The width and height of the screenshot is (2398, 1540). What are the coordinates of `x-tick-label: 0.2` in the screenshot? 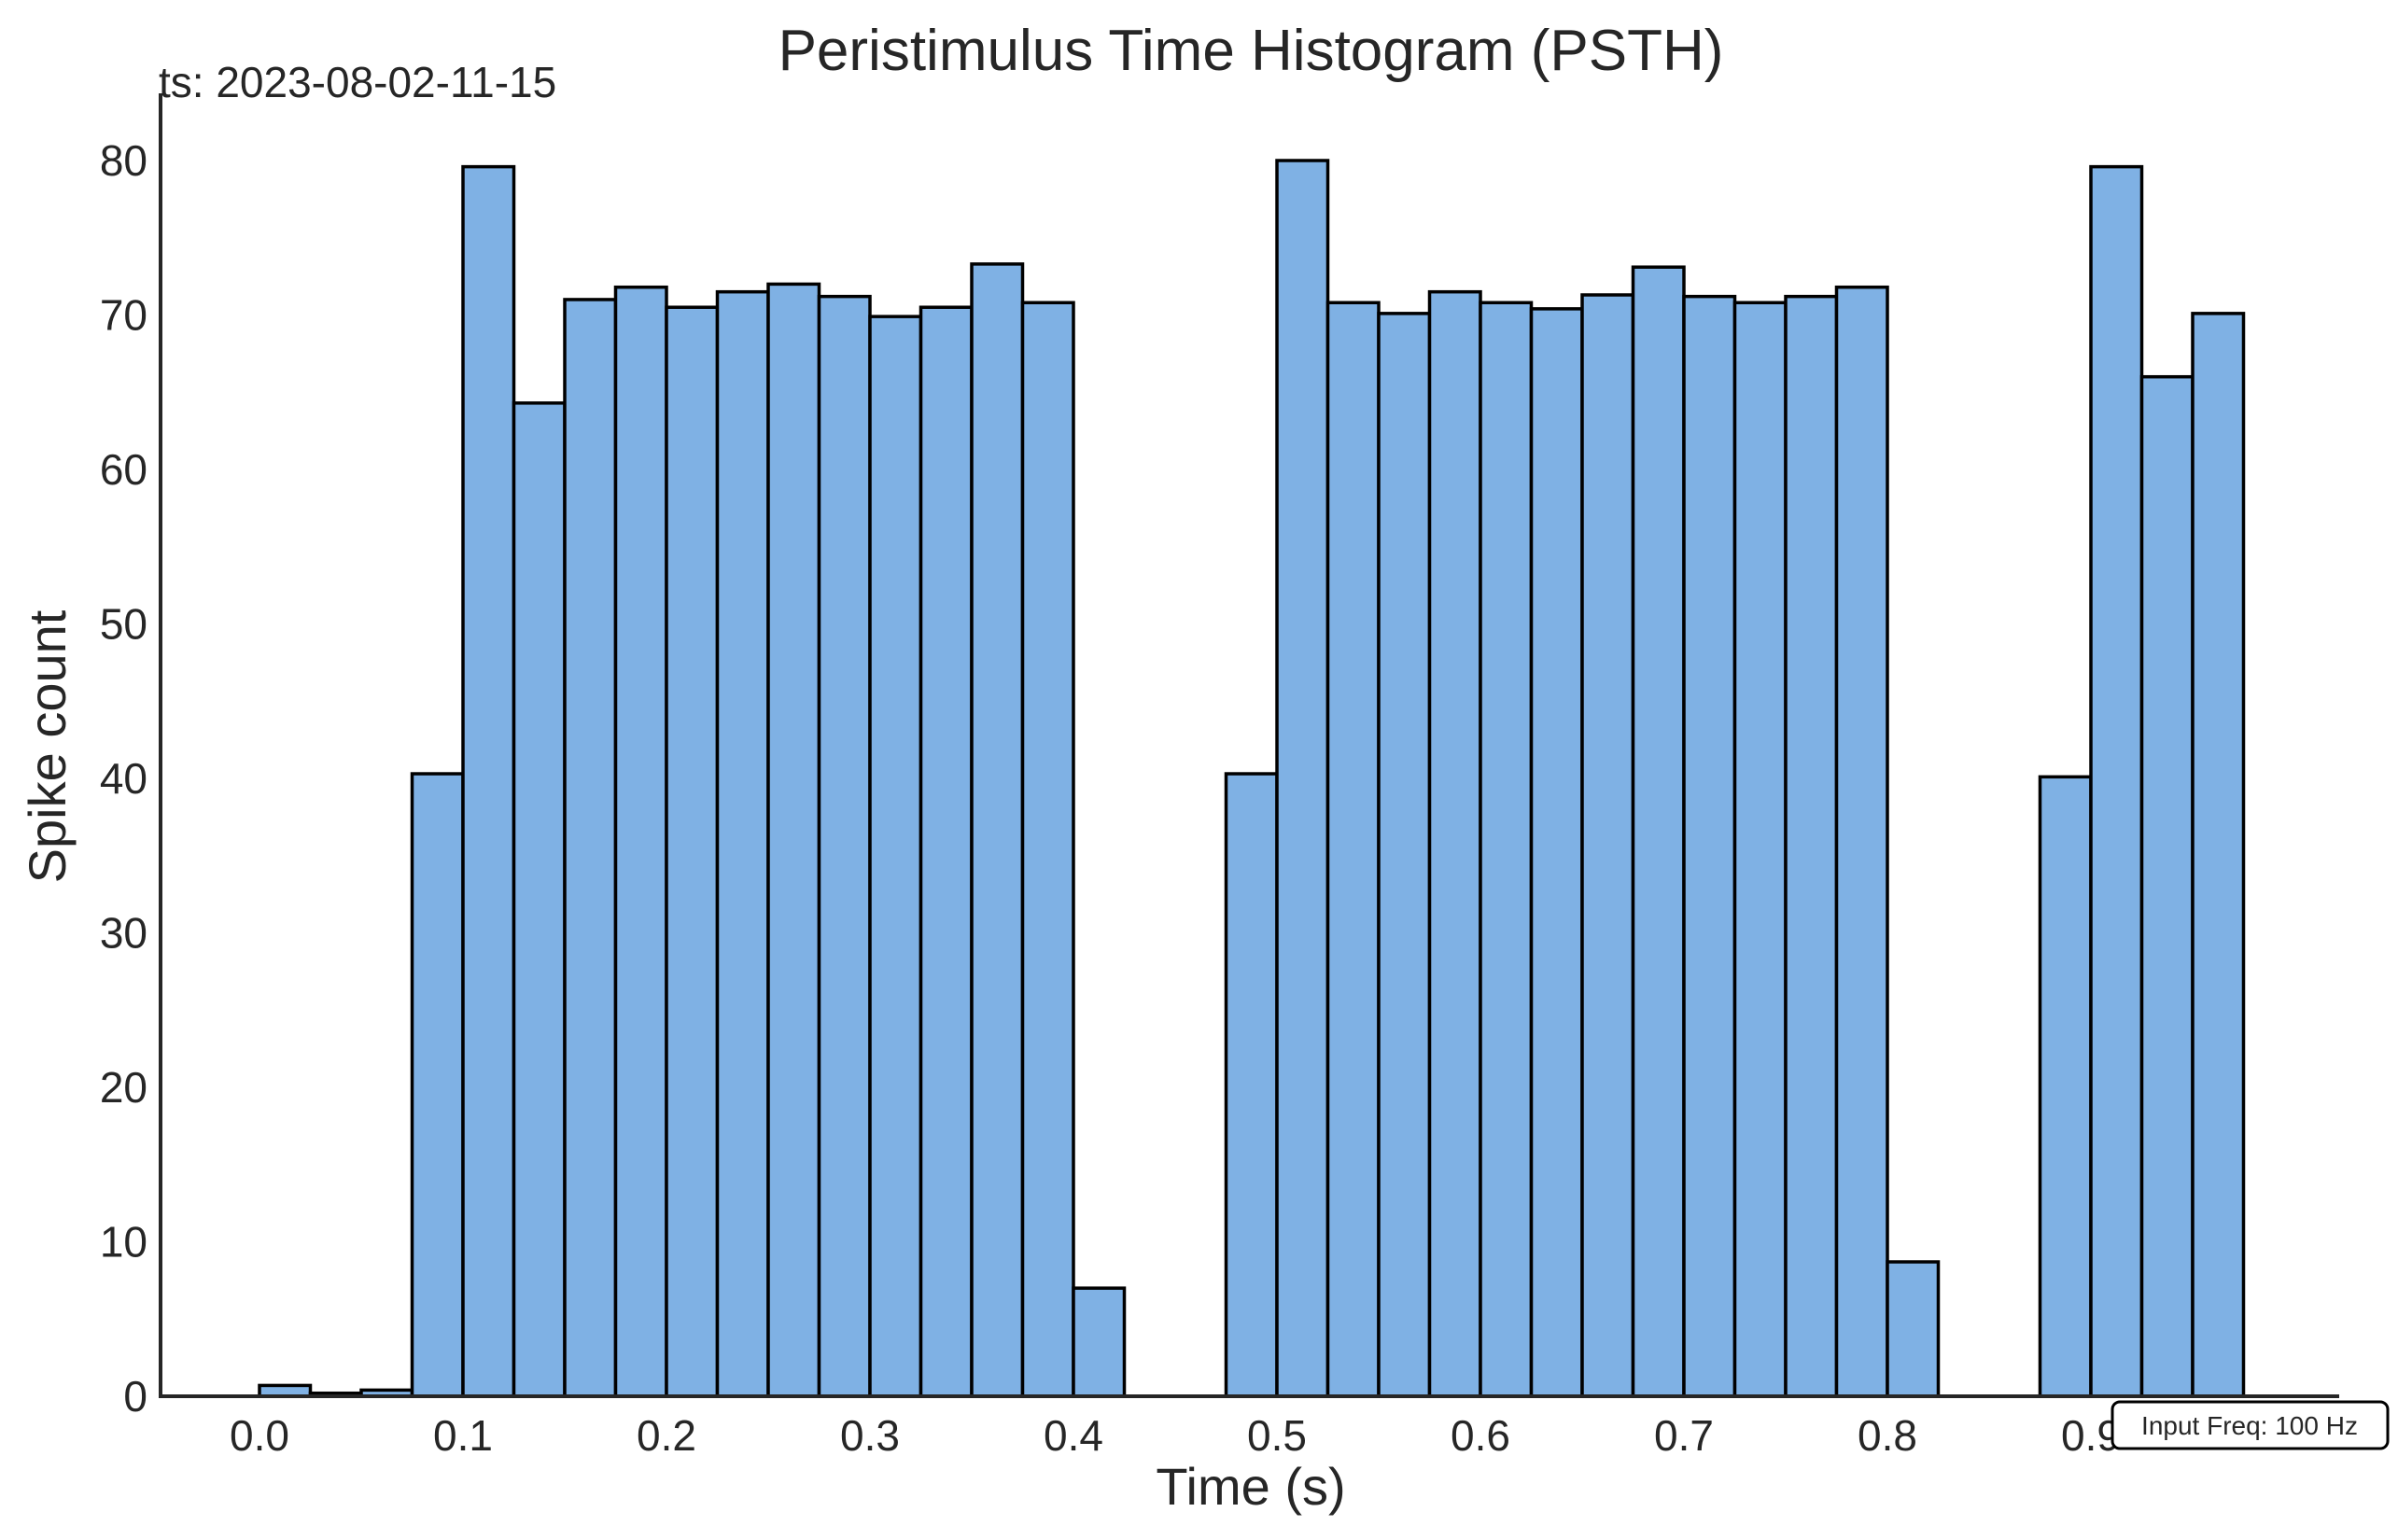 It's located at (666, 1435).